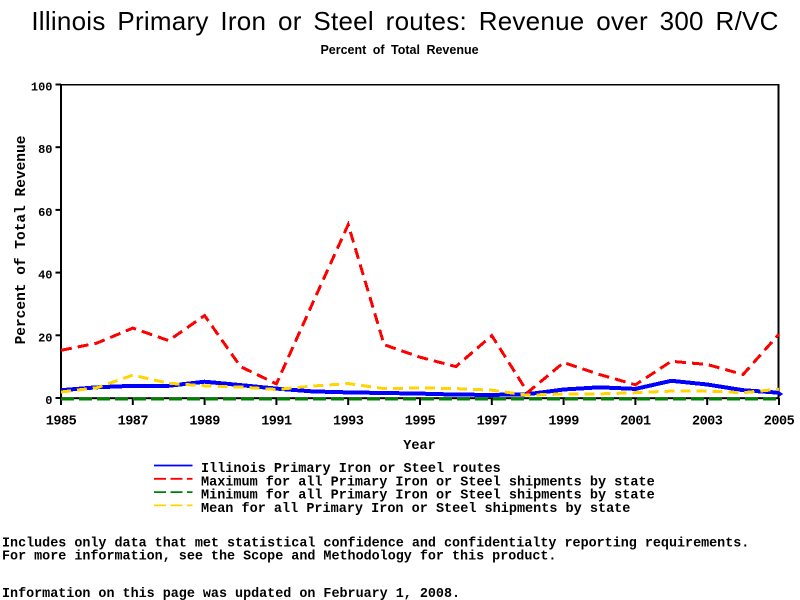 The image size is (800, 600). What do you see at coordinates (779, 422) in the screenshot?
I see `svg-text: 2005` at bounding box center [779, 422].